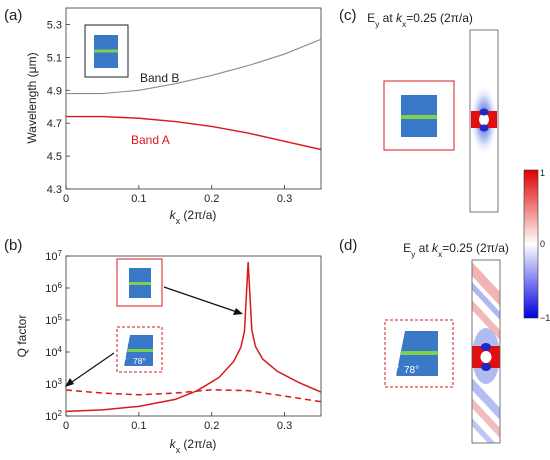  What do you see at coordinates (13, 15) in the screenshot?
I see `panel-a-label: (a)` at bounding box center [13, 15].